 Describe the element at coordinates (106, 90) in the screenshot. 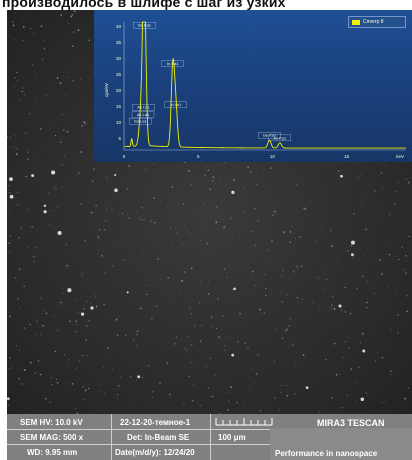

I see `y-axis-label: cps/eV` at that location.